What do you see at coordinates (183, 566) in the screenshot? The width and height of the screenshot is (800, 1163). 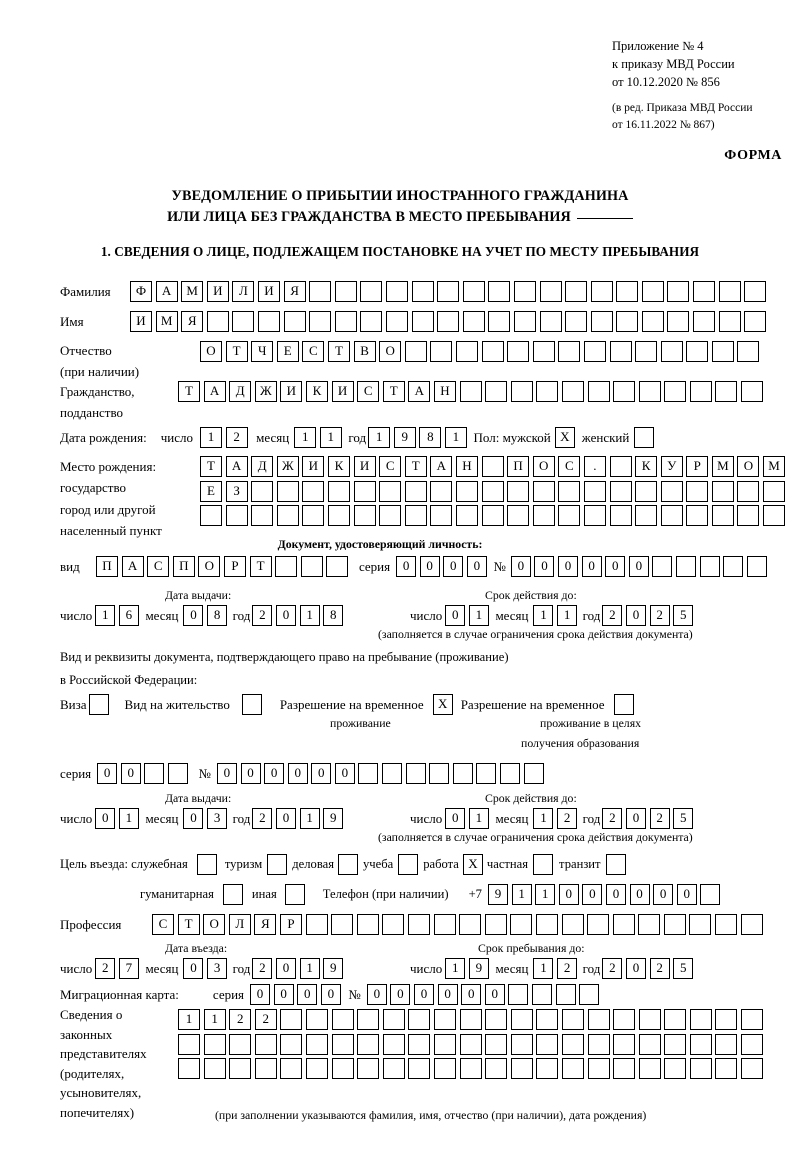 I see `char-cell: П` at bounding box center [183, 566].